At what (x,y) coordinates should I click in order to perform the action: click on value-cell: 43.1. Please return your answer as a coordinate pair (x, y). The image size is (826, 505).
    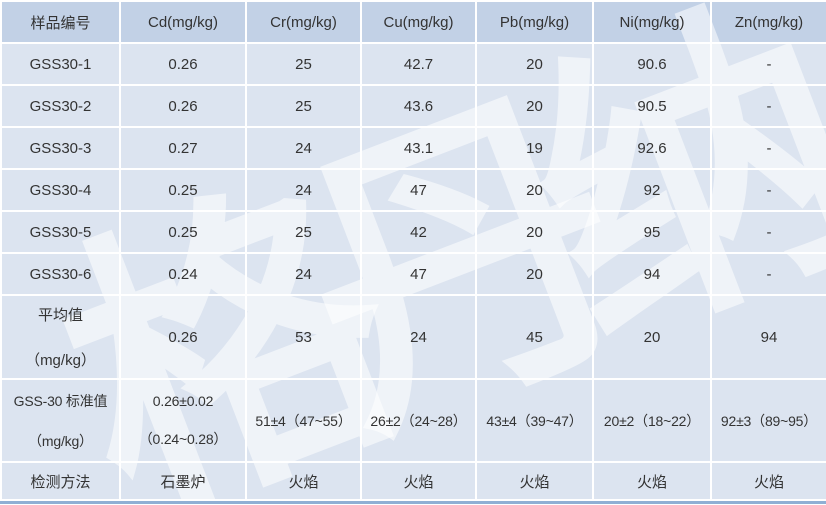
    Looking at the image, I should click on (418, 148).